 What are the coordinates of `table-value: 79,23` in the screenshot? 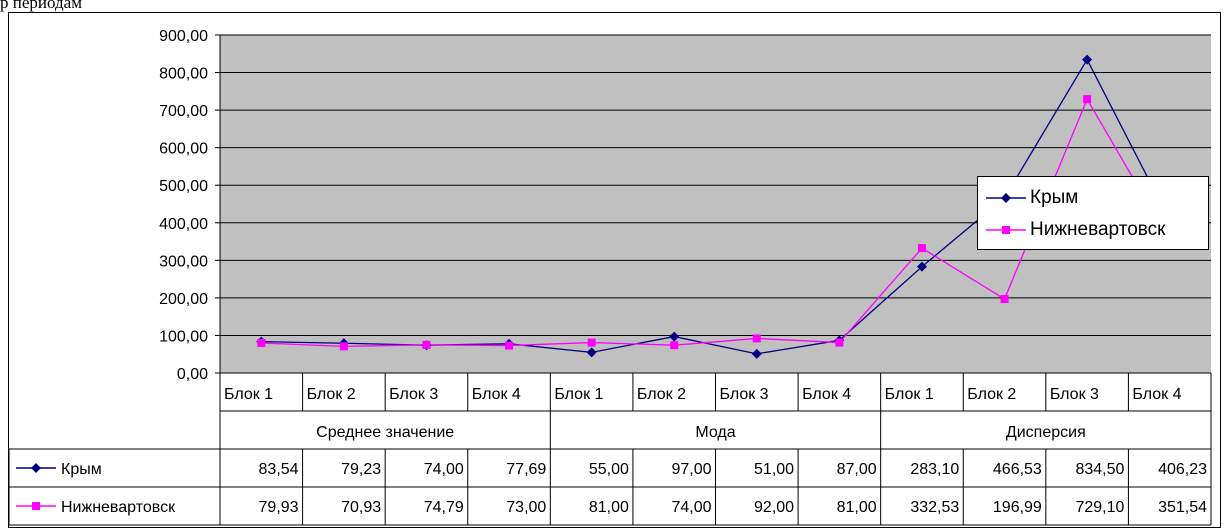 It's located at (361, 469).